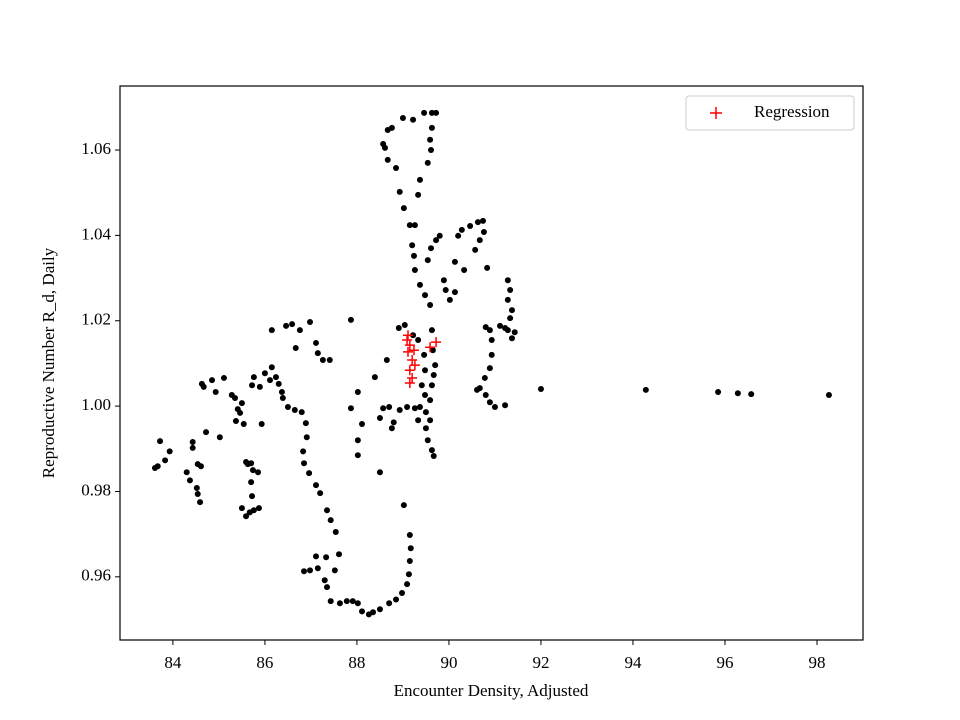 The image size is (960, 720). Describe the element at coordinates (540, 662) in the screenshot. I see `x-tick-label: 92` at that location.